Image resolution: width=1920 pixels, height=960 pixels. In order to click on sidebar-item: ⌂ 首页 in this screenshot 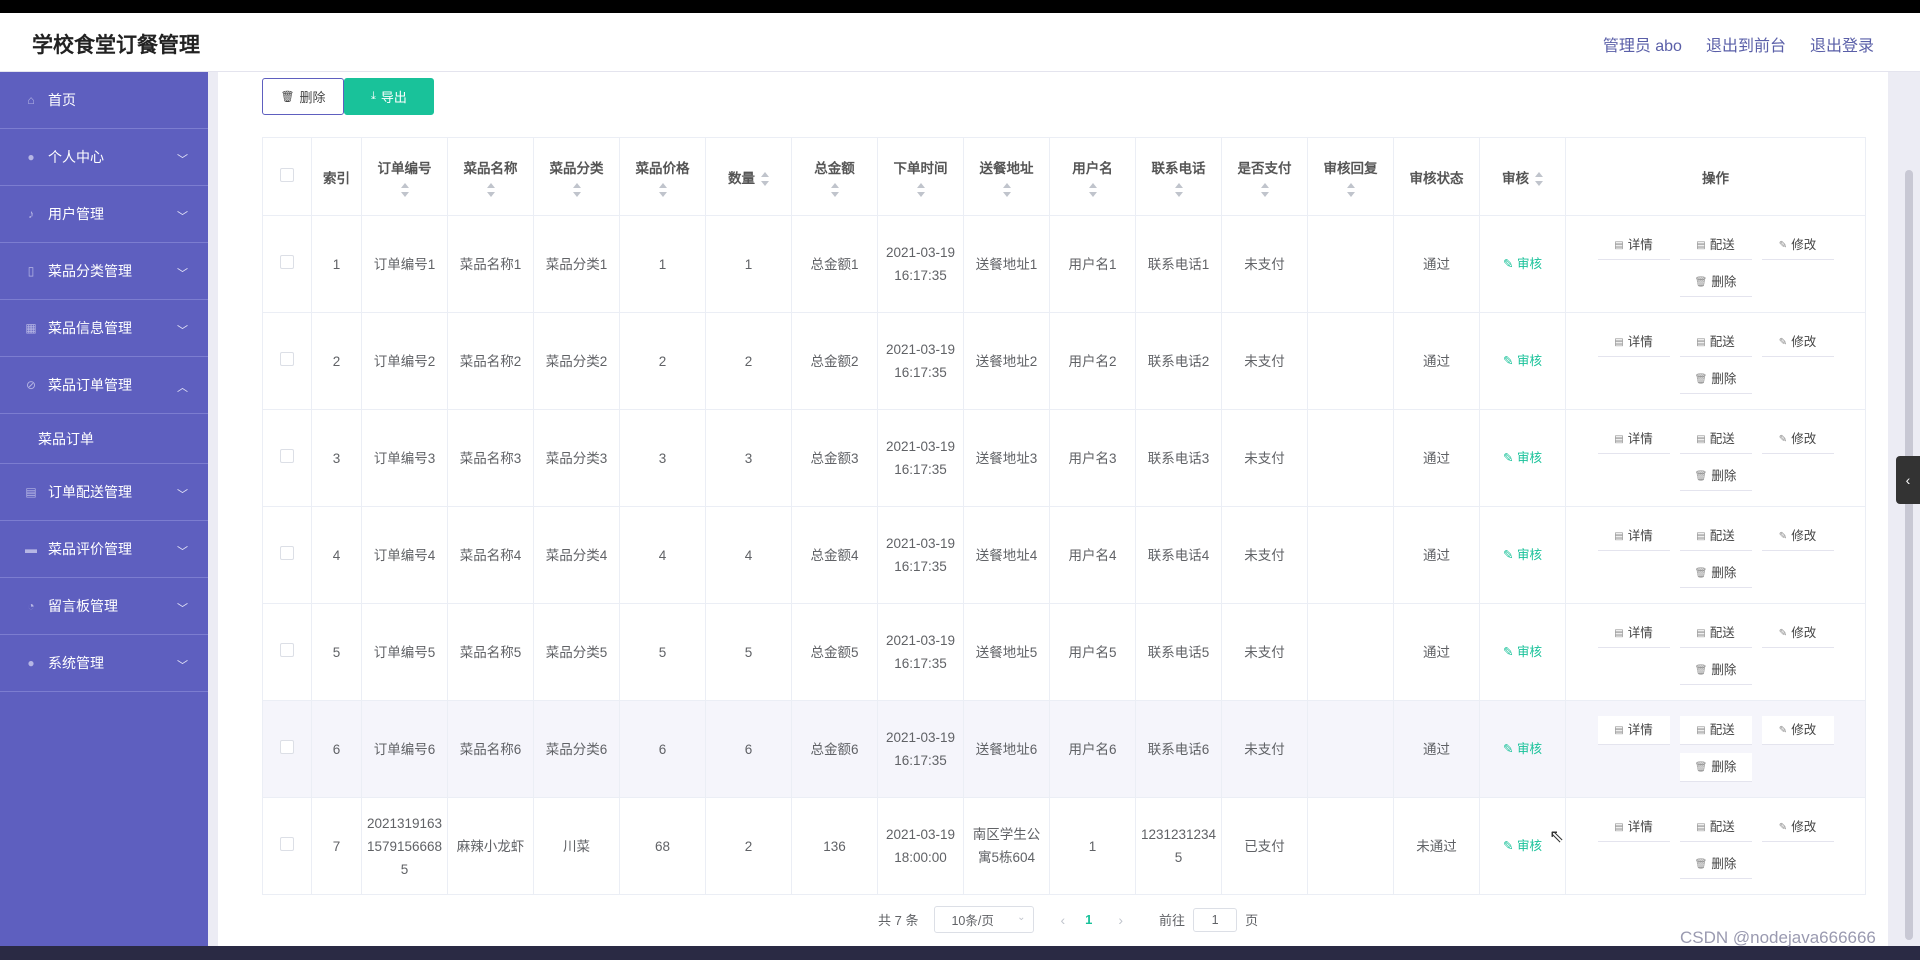, I will do `click(104, 100)`.